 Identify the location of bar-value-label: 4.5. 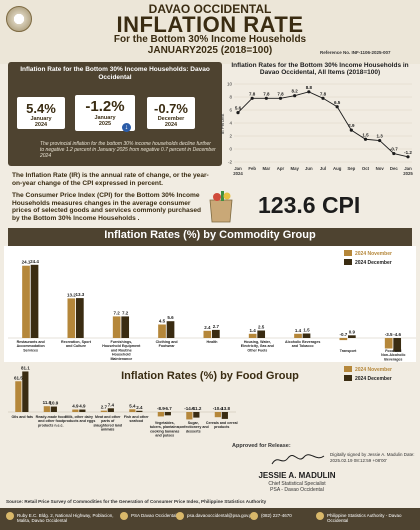
(162, 321).